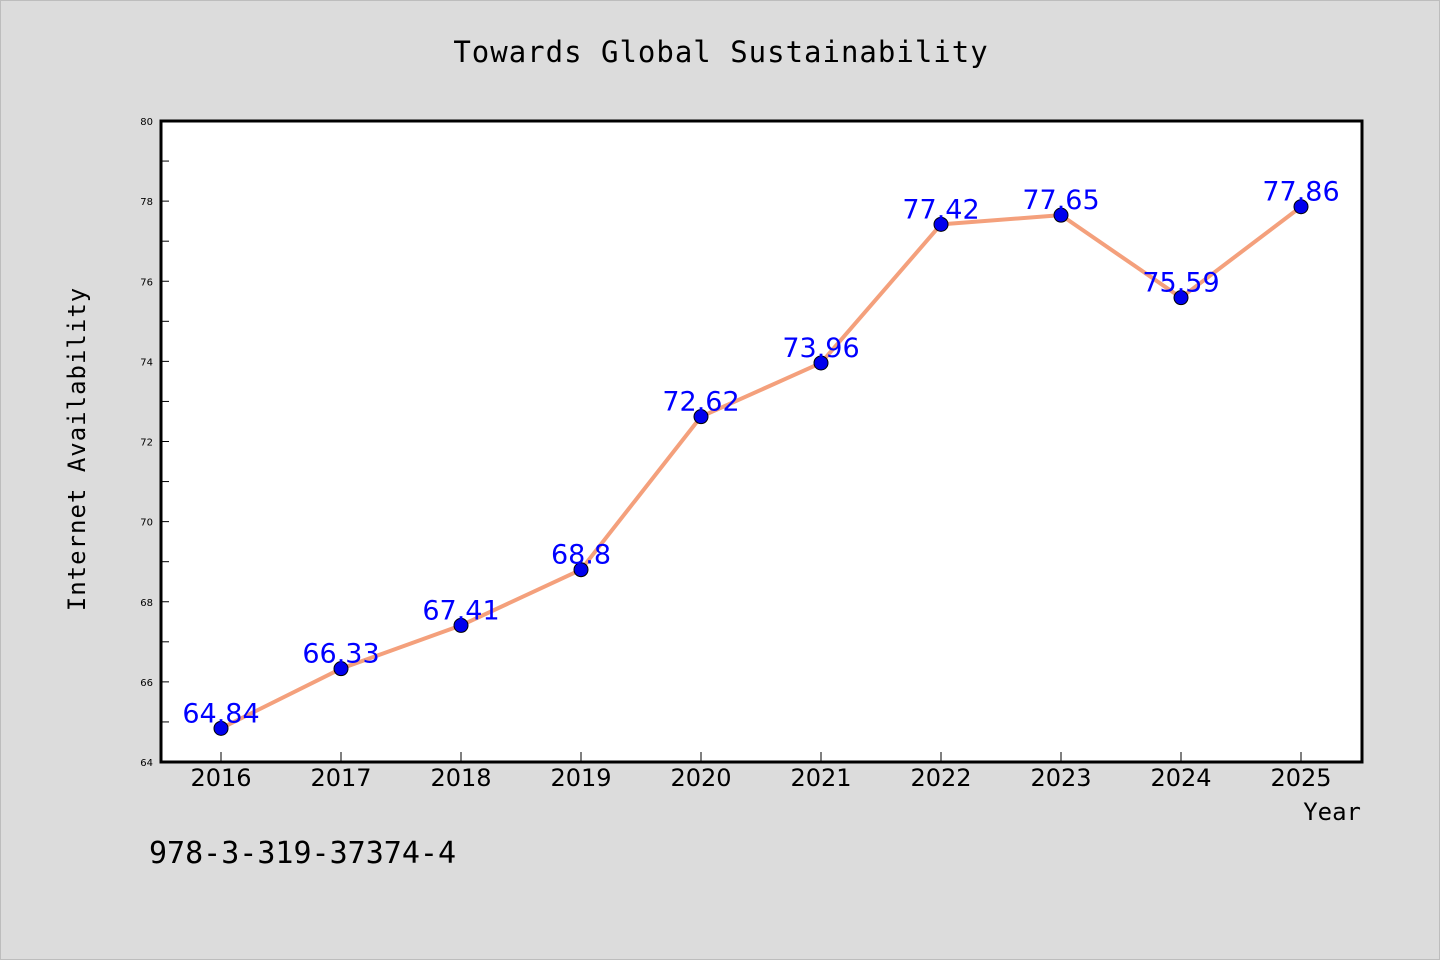 Image resolution: width=1440 pixels, height=960 pixels. Describe the element at coordinates (146, 362) in the screenshot. I see `y-tick-label: 74` at that location.